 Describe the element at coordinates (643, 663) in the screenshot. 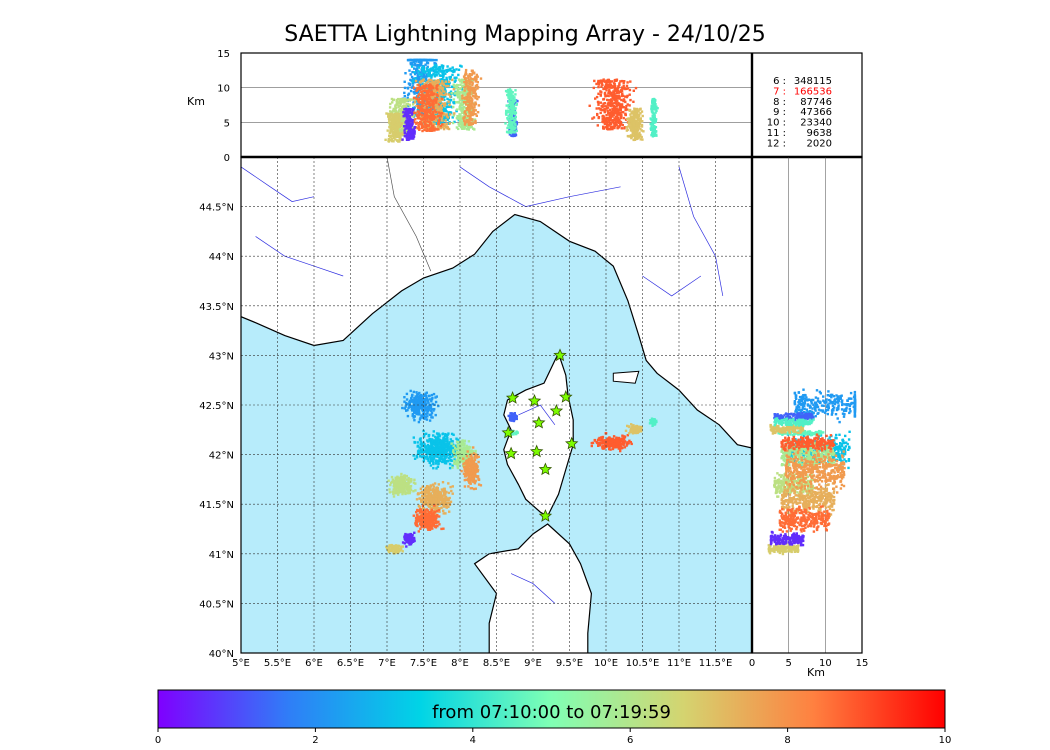

I see `x-tick-label: 10.5°E` at that location.